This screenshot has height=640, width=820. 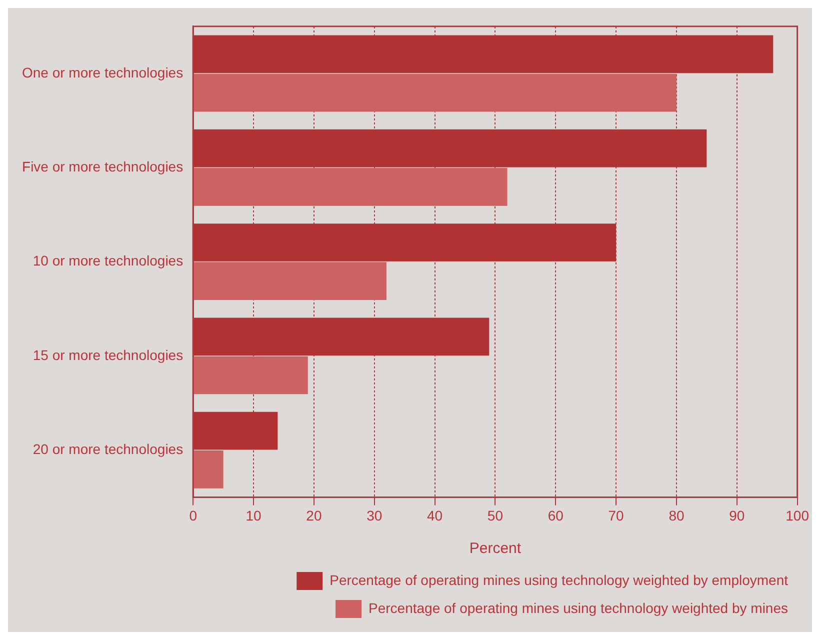 What do you see at coordinates (495, 549) in the screenshot?
I see `x-axis-title: Percent` at bounding box center [495, 549].